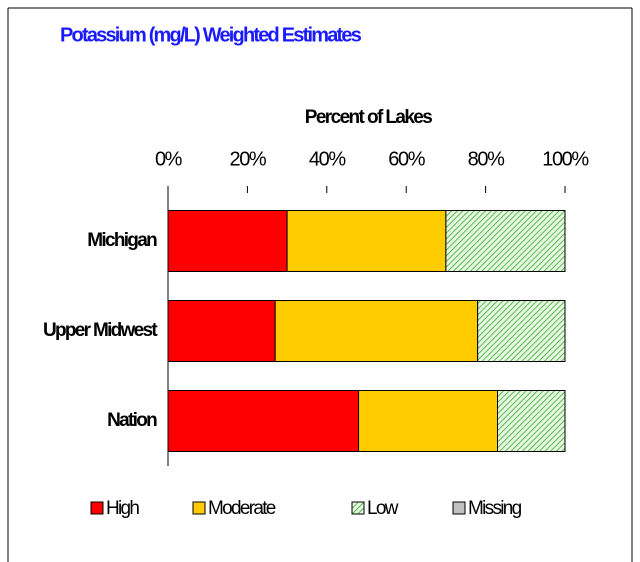 The height and width of the screenshot is (562, 640). What do you see at coordinates (211, 35) in the screenshot?
I see `chart-title: Potassium (mg/L) Weighted Estimates` at bounding box center [211, 35].